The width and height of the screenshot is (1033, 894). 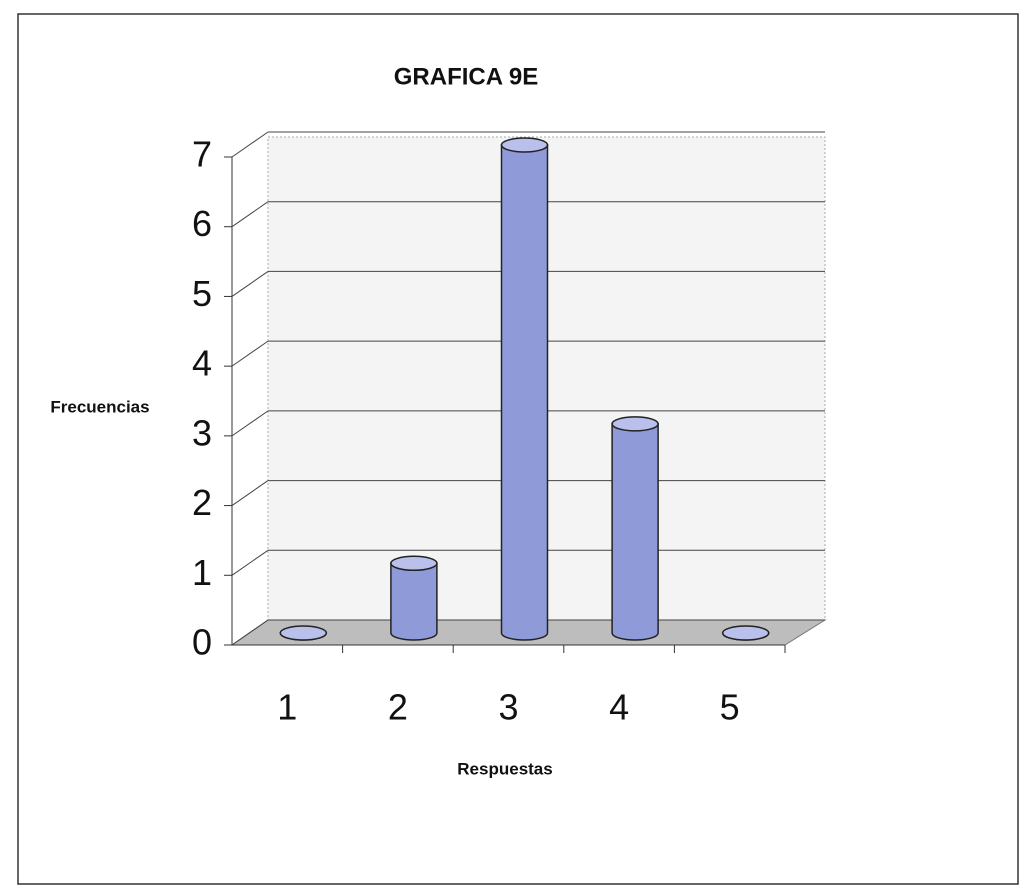 What do you see at coordinates (508, 707) in the screenshot?
I see `x-tick-label: 3` at bounding box center [508, 707].